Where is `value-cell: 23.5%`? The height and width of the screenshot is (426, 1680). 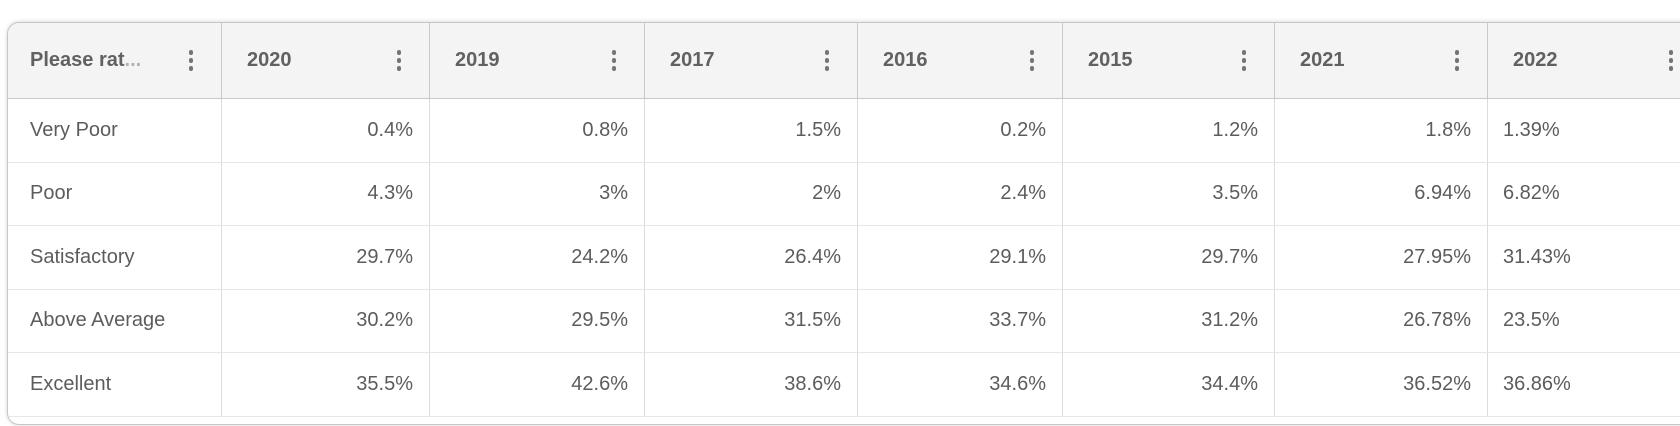
value-cell: 23.5% is located at coordinates (1531, 320).